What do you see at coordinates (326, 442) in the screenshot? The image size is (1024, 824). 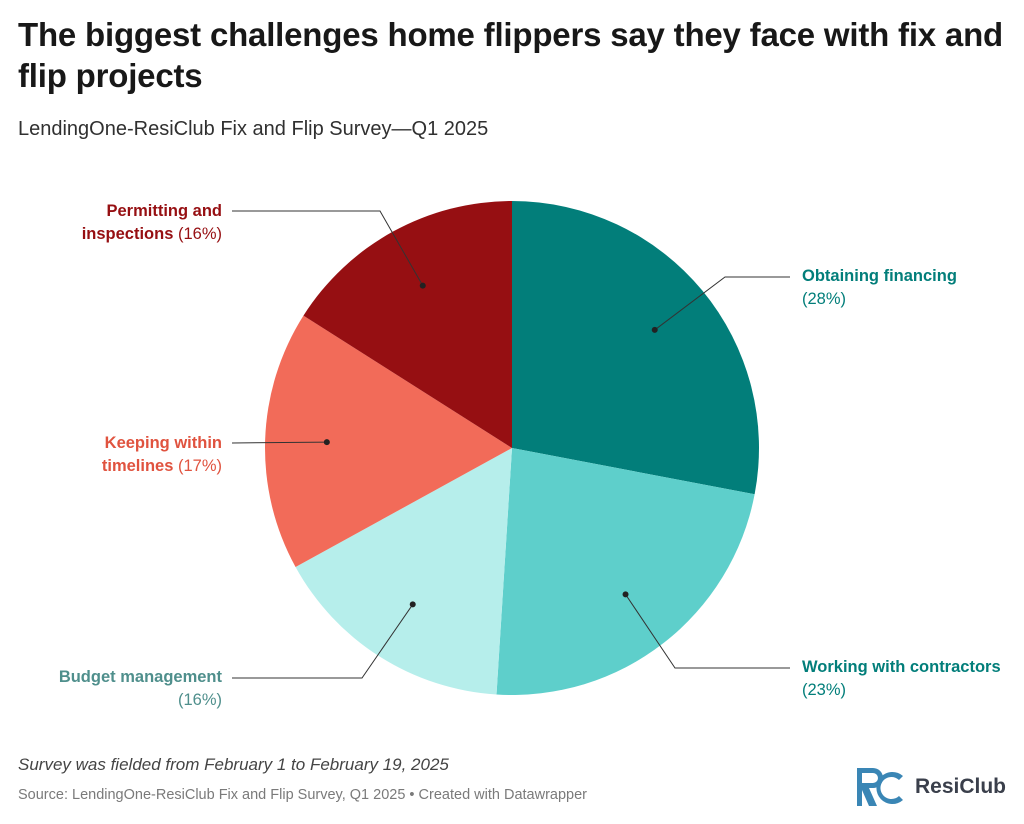 I see `leader-dot-keeping-within-timelines` at bounding box center [326, 442].